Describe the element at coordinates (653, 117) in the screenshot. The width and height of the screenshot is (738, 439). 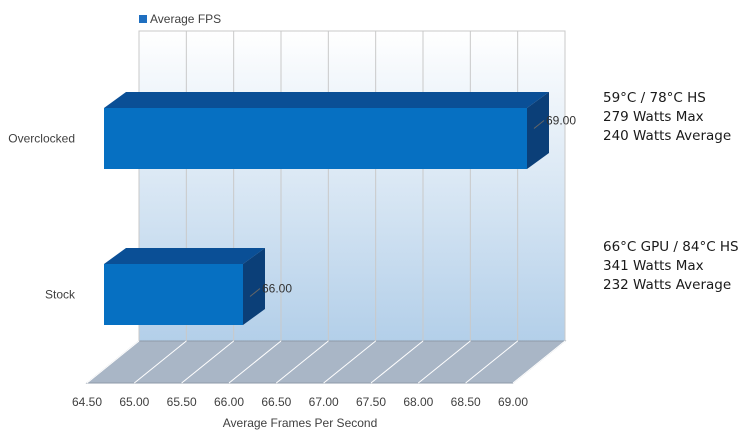
I see `overclocked-max-watts: 279 Watts Max` at that location.